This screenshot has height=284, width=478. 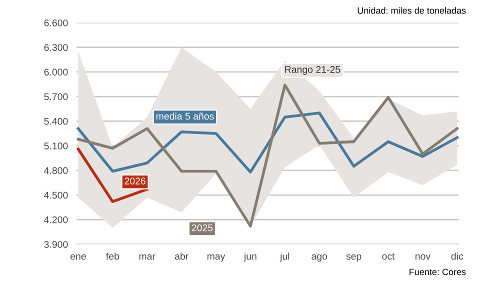 I want to click on y-tick-label: 5.100, so click(x=56, y=146).